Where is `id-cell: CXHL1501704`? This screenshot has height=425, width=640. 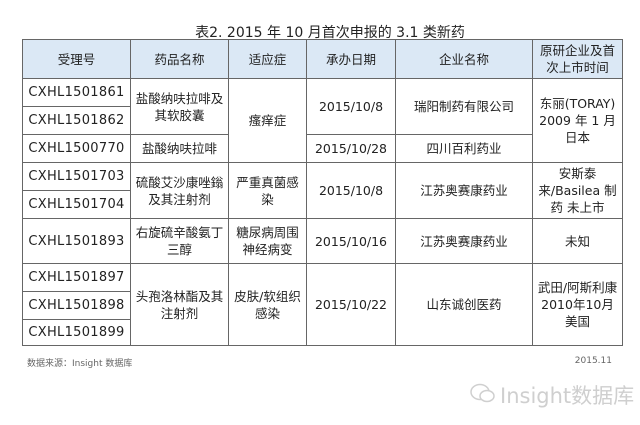 id-cell: CXHL1501704 is located at coordinates (76, 204).